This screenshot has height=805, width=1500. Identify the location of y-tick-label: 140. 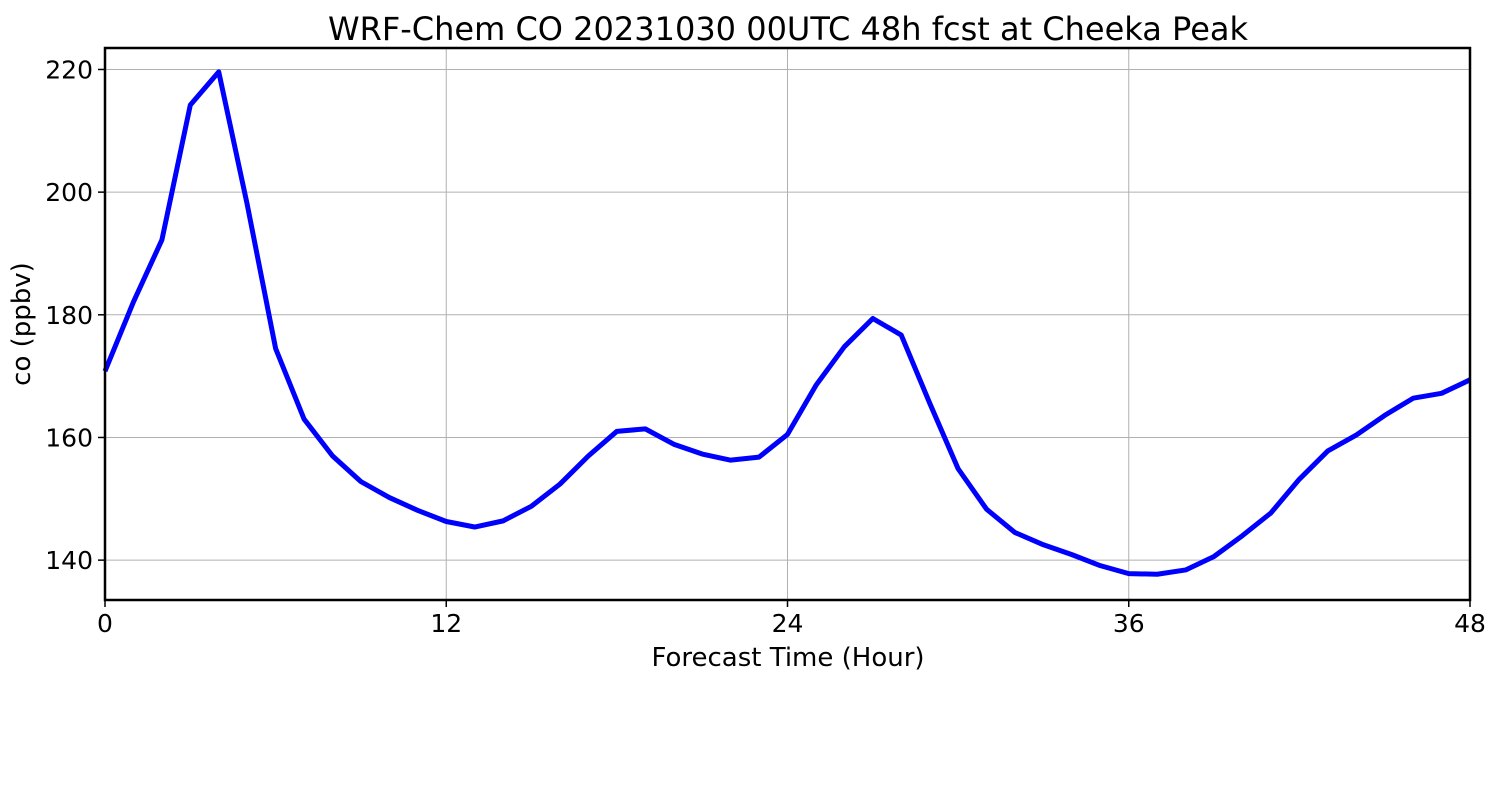
(69, 560).